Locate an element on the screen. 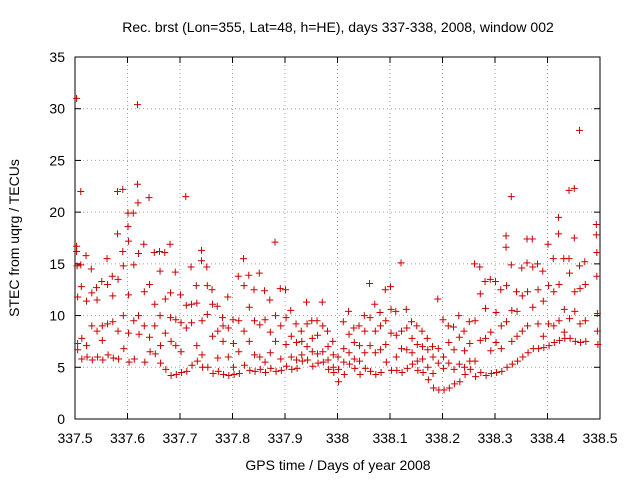  x-tick-label: 338.3 is located at coordinates (494, 438).